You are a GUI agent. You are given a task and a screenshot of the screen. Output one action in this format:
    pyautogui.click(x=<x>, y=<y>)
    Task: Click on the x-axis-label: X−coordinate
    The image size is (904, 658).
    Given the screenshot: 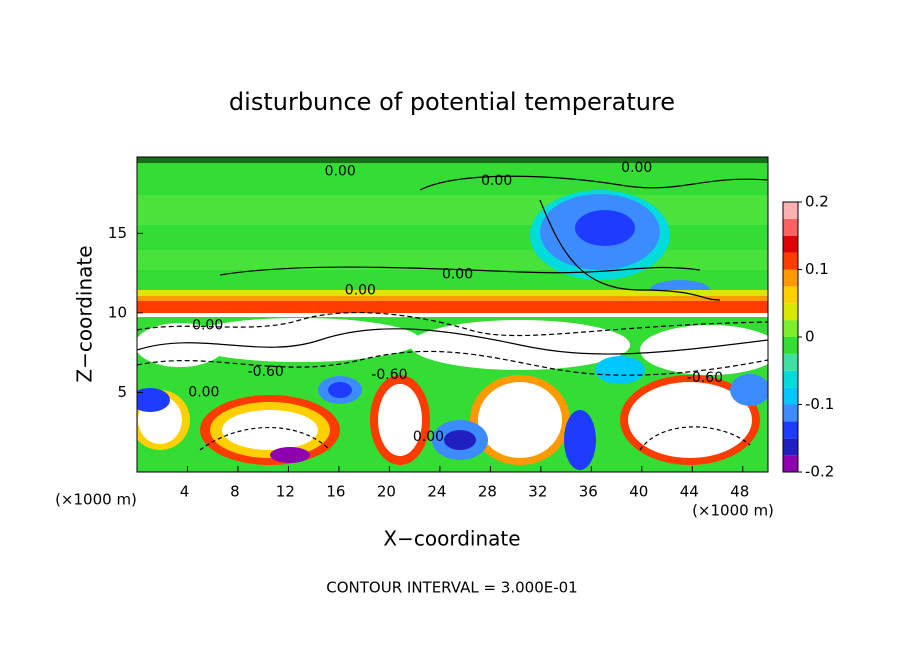 What is the action you would take?
    pyautogui.click(x=451, y=539)
    